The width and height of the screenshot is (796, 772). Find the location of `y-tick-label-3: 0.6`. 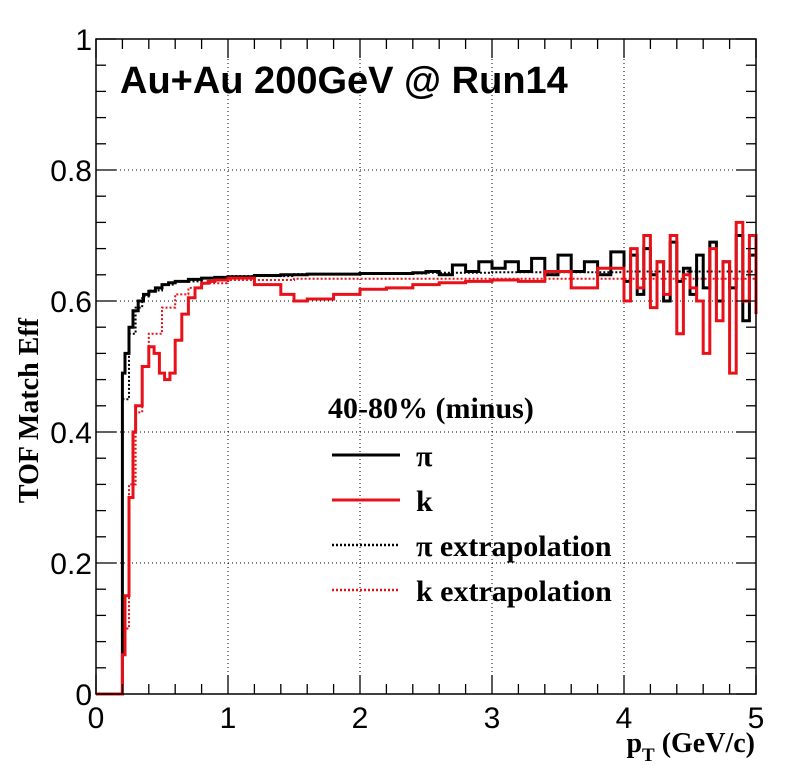

y-tick-label-3: 0.6 is located at coordinates (71, 302).